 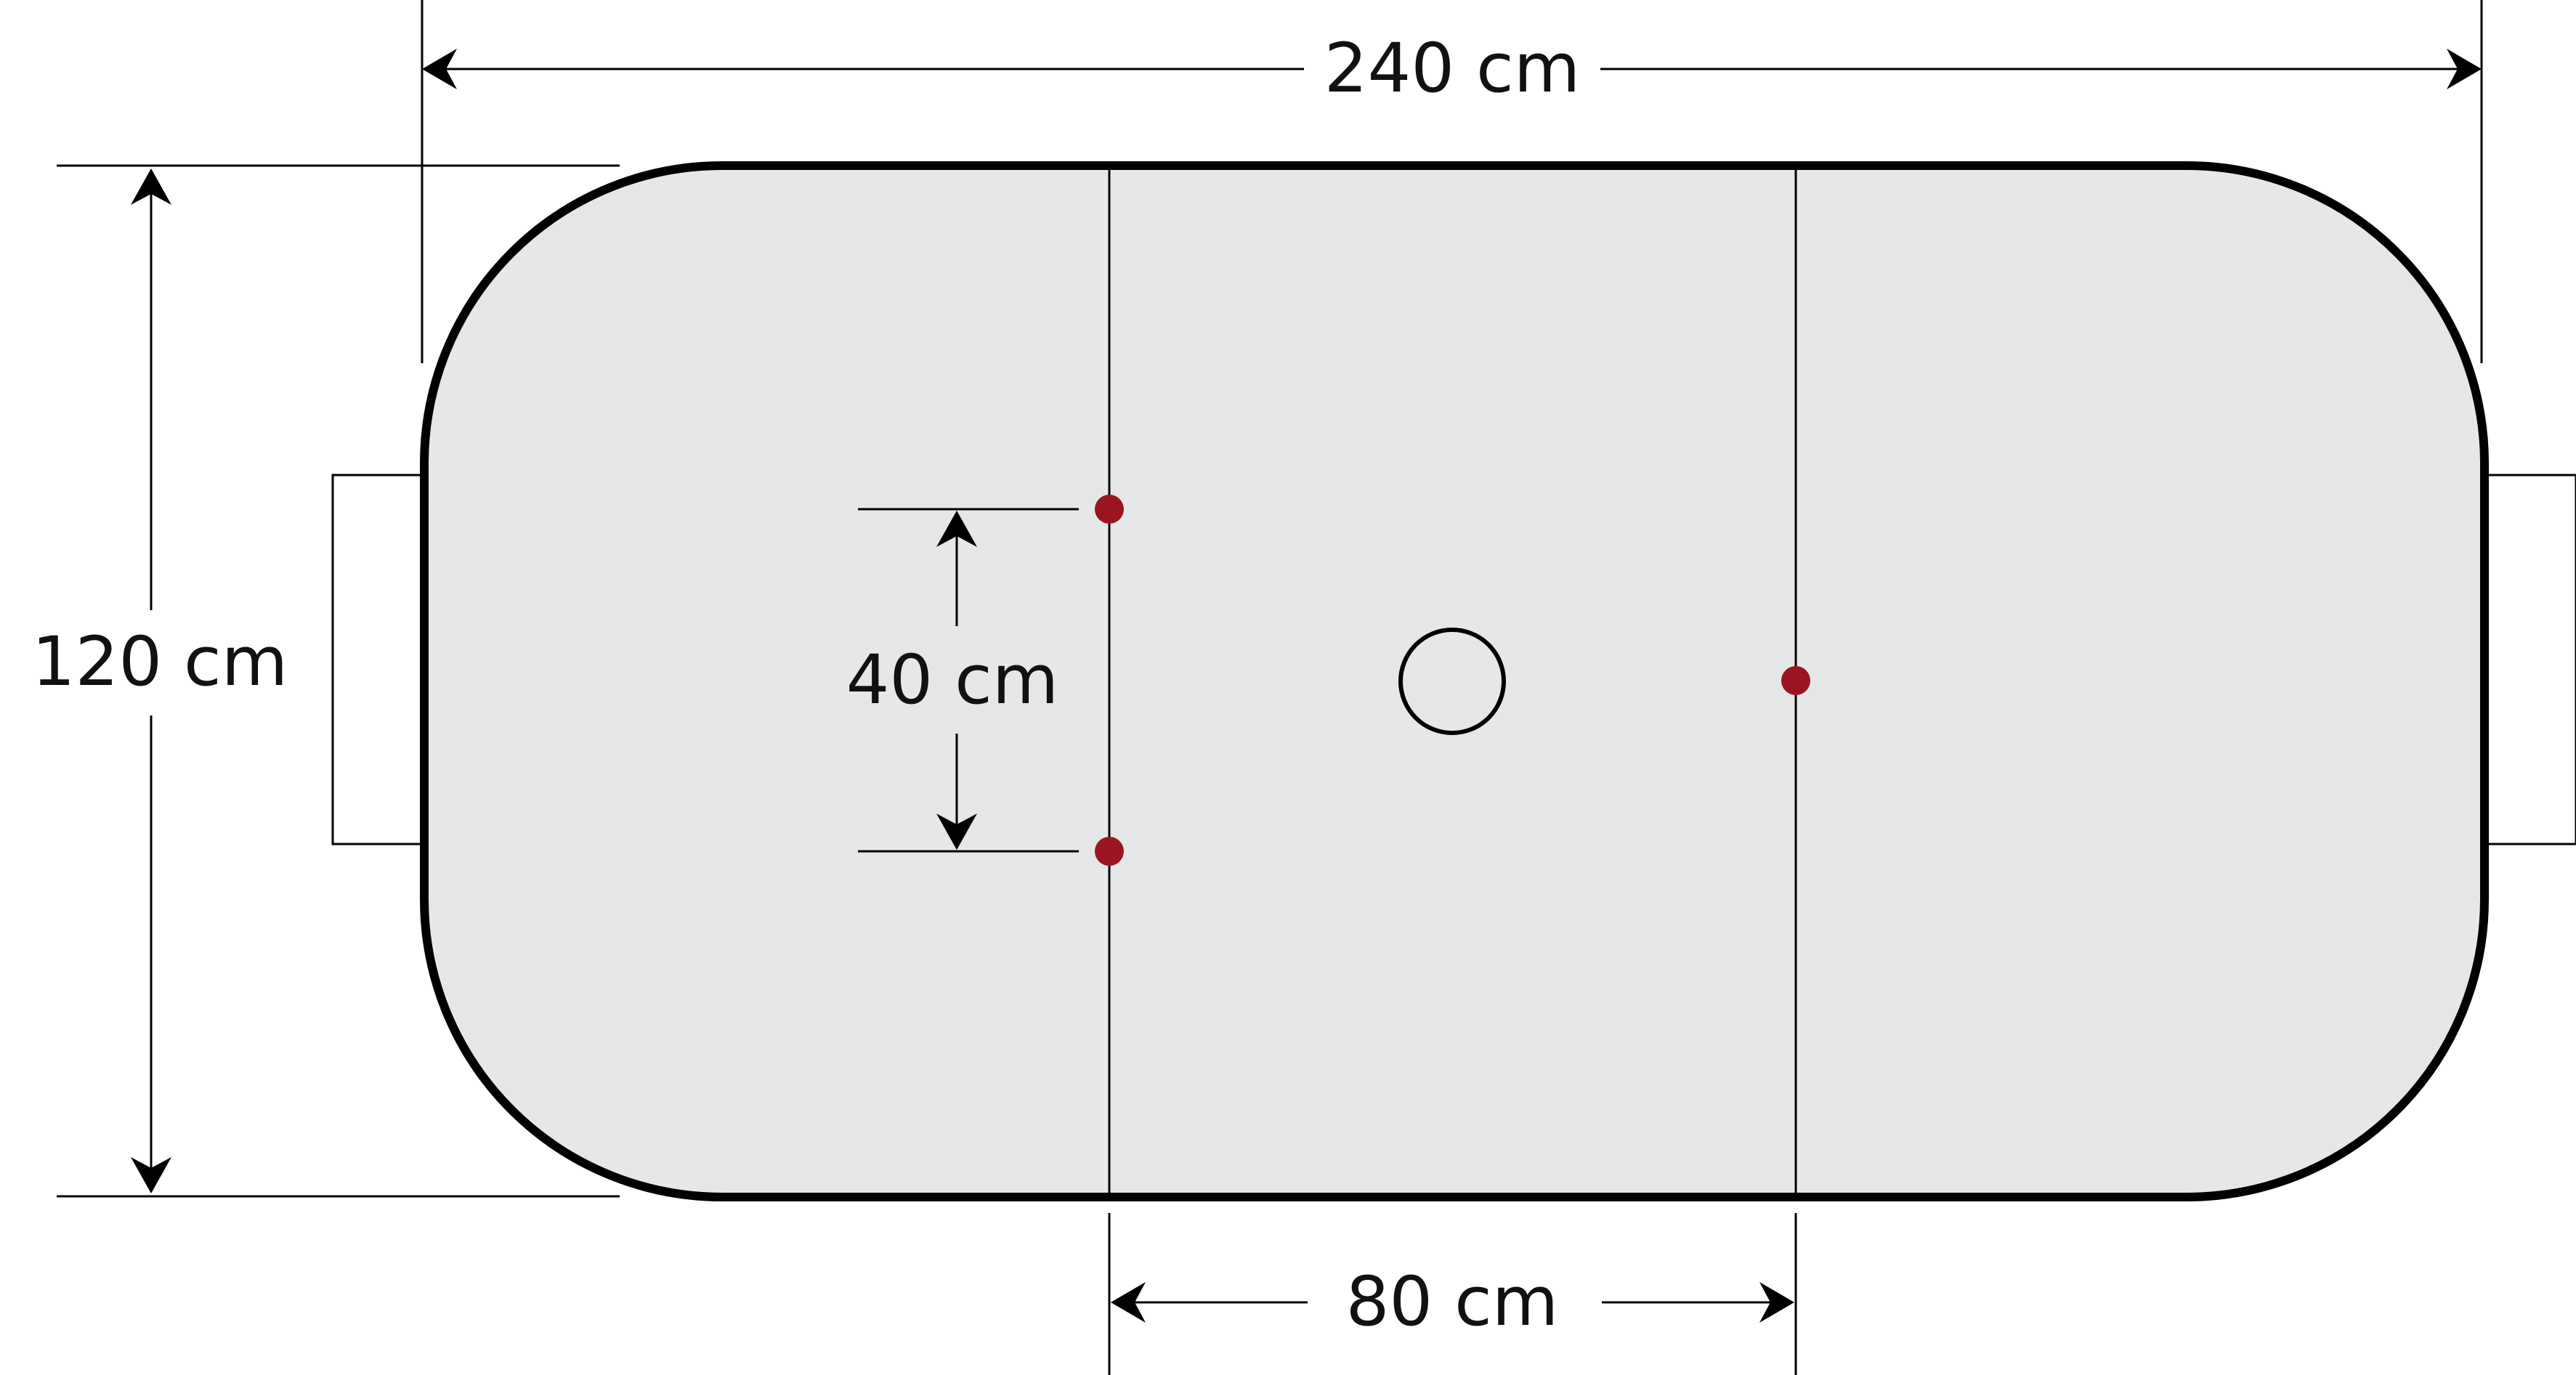 I want to click on line-arrowhead-left, so click(x=1128, y=1302).